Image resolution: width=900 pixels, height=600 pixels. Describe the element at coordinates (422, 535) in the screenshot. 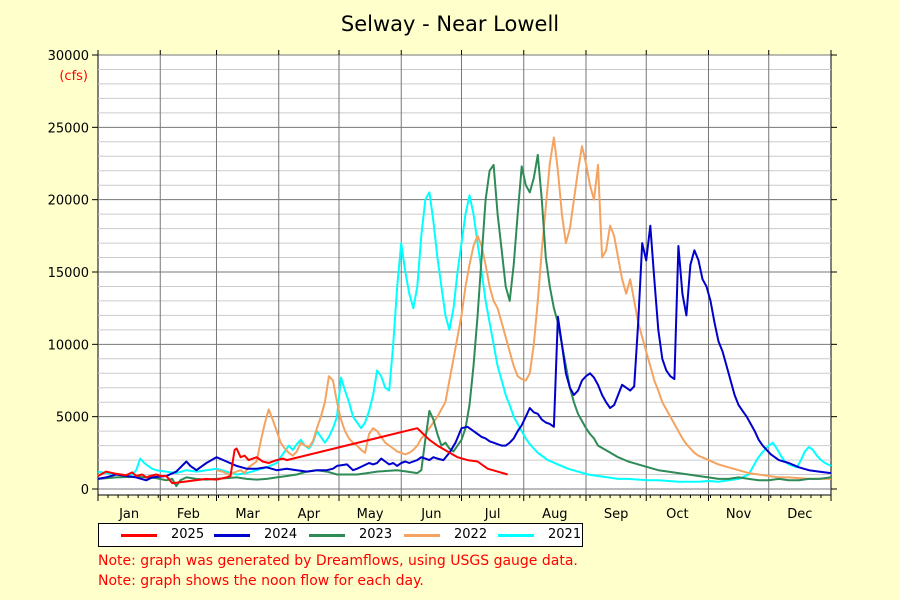

I see `legend-swatch-2022` at that location.